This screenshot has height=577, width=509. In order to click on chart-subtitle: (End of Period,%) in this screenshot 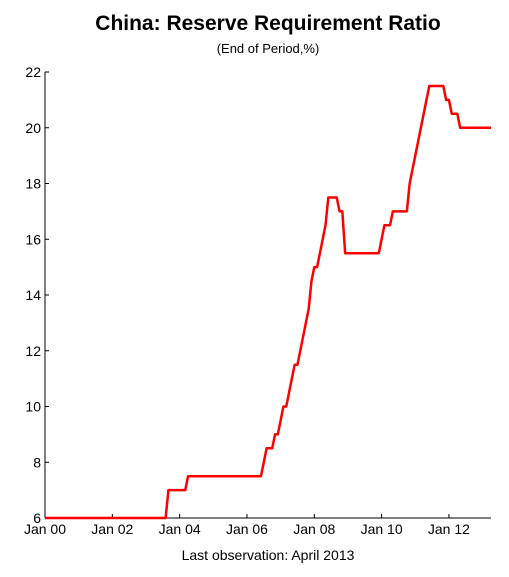, I will do `click(268, 48)`.